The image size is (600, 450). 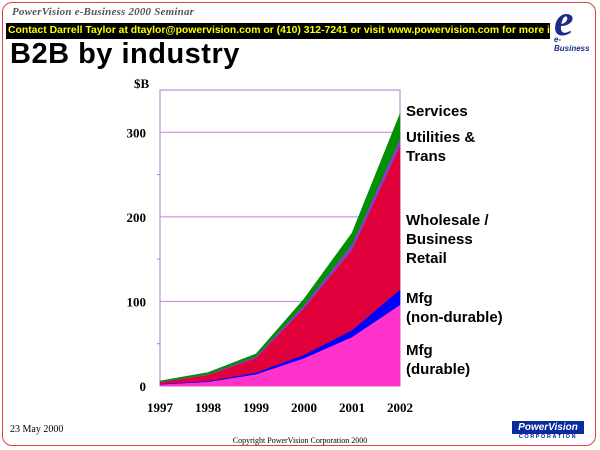 I want to click on x-tick-label: 1998, so click(x=208, y=407).